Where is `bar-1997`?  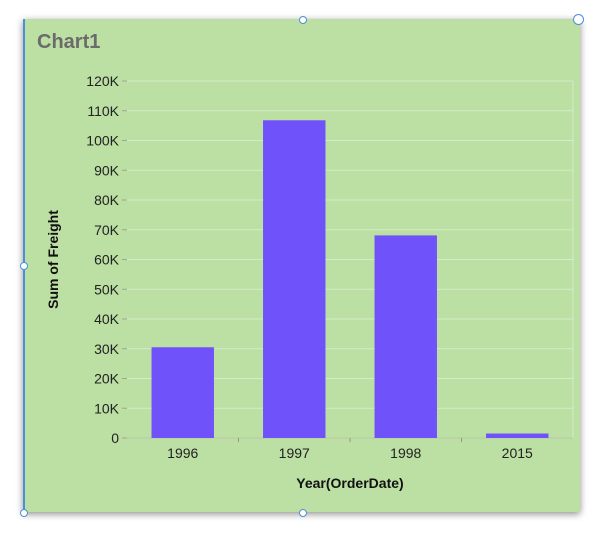
bar-1997 is located at coordinates (294, 279).